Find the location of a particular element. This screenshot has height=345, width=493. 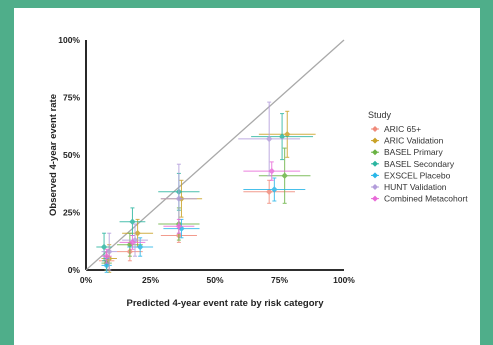

legend-label: ARIC 65+ is located at coordinates (402, 129).